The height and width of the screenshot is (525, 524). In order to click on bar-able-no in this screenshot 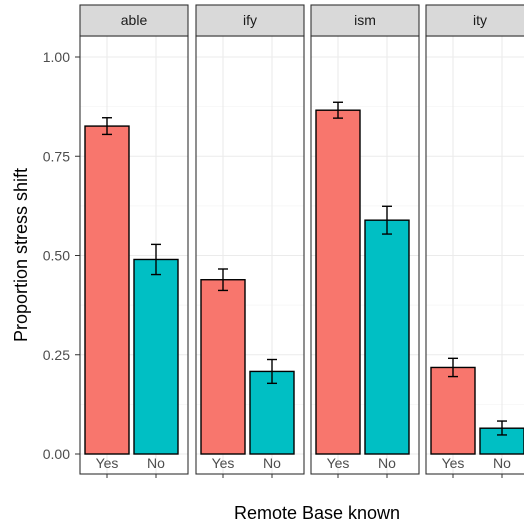, I will do `click(156, 356)`.